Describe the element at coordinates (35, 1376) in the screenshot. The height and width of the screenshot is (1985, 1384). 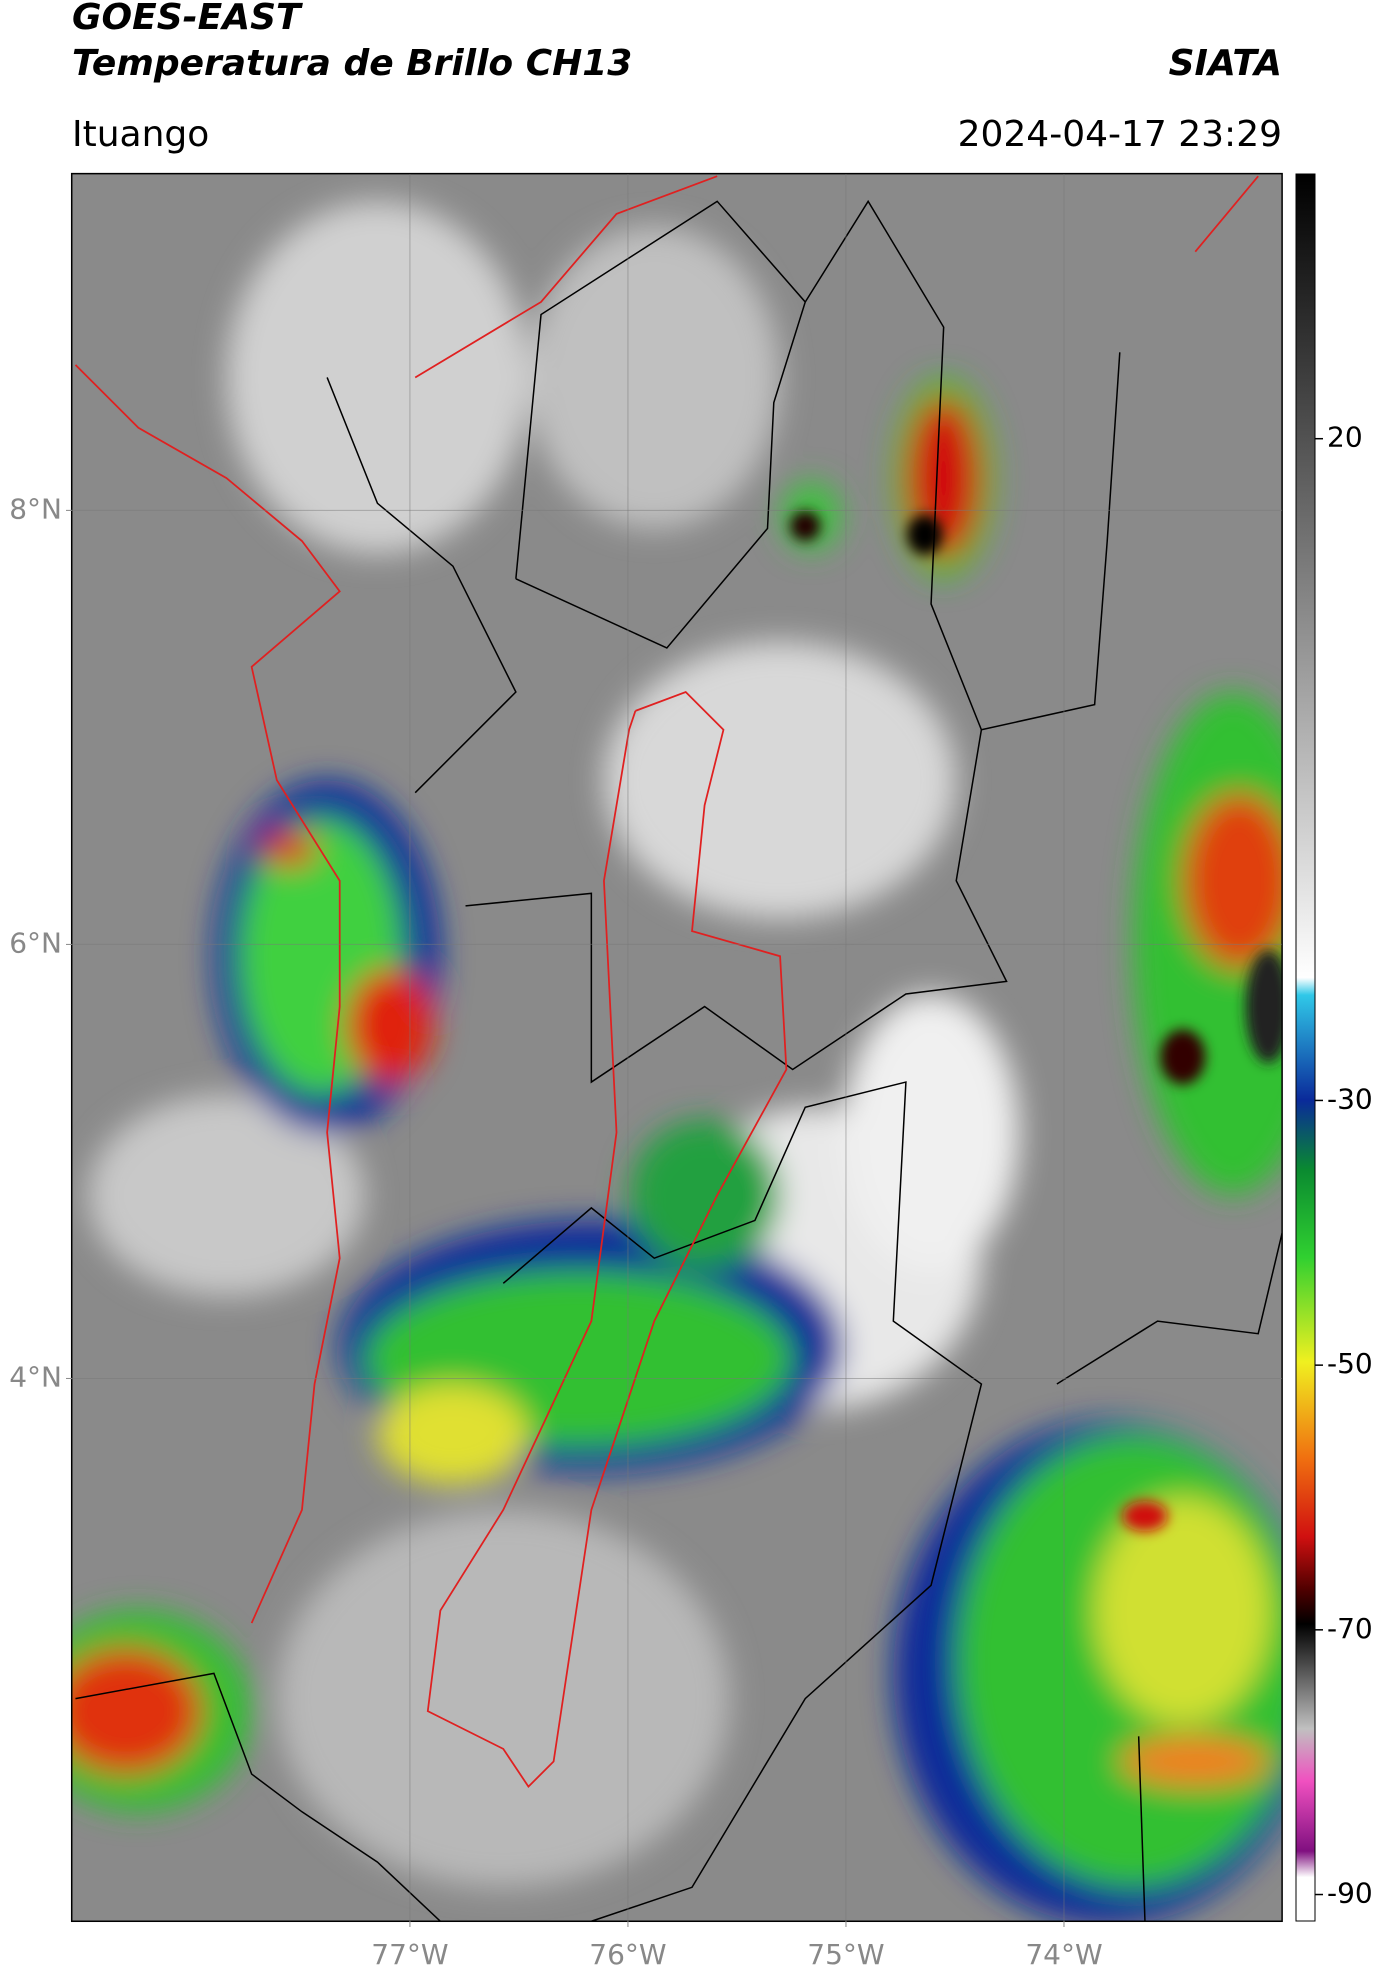
I see `y-tick-label: 4°N` at that location.